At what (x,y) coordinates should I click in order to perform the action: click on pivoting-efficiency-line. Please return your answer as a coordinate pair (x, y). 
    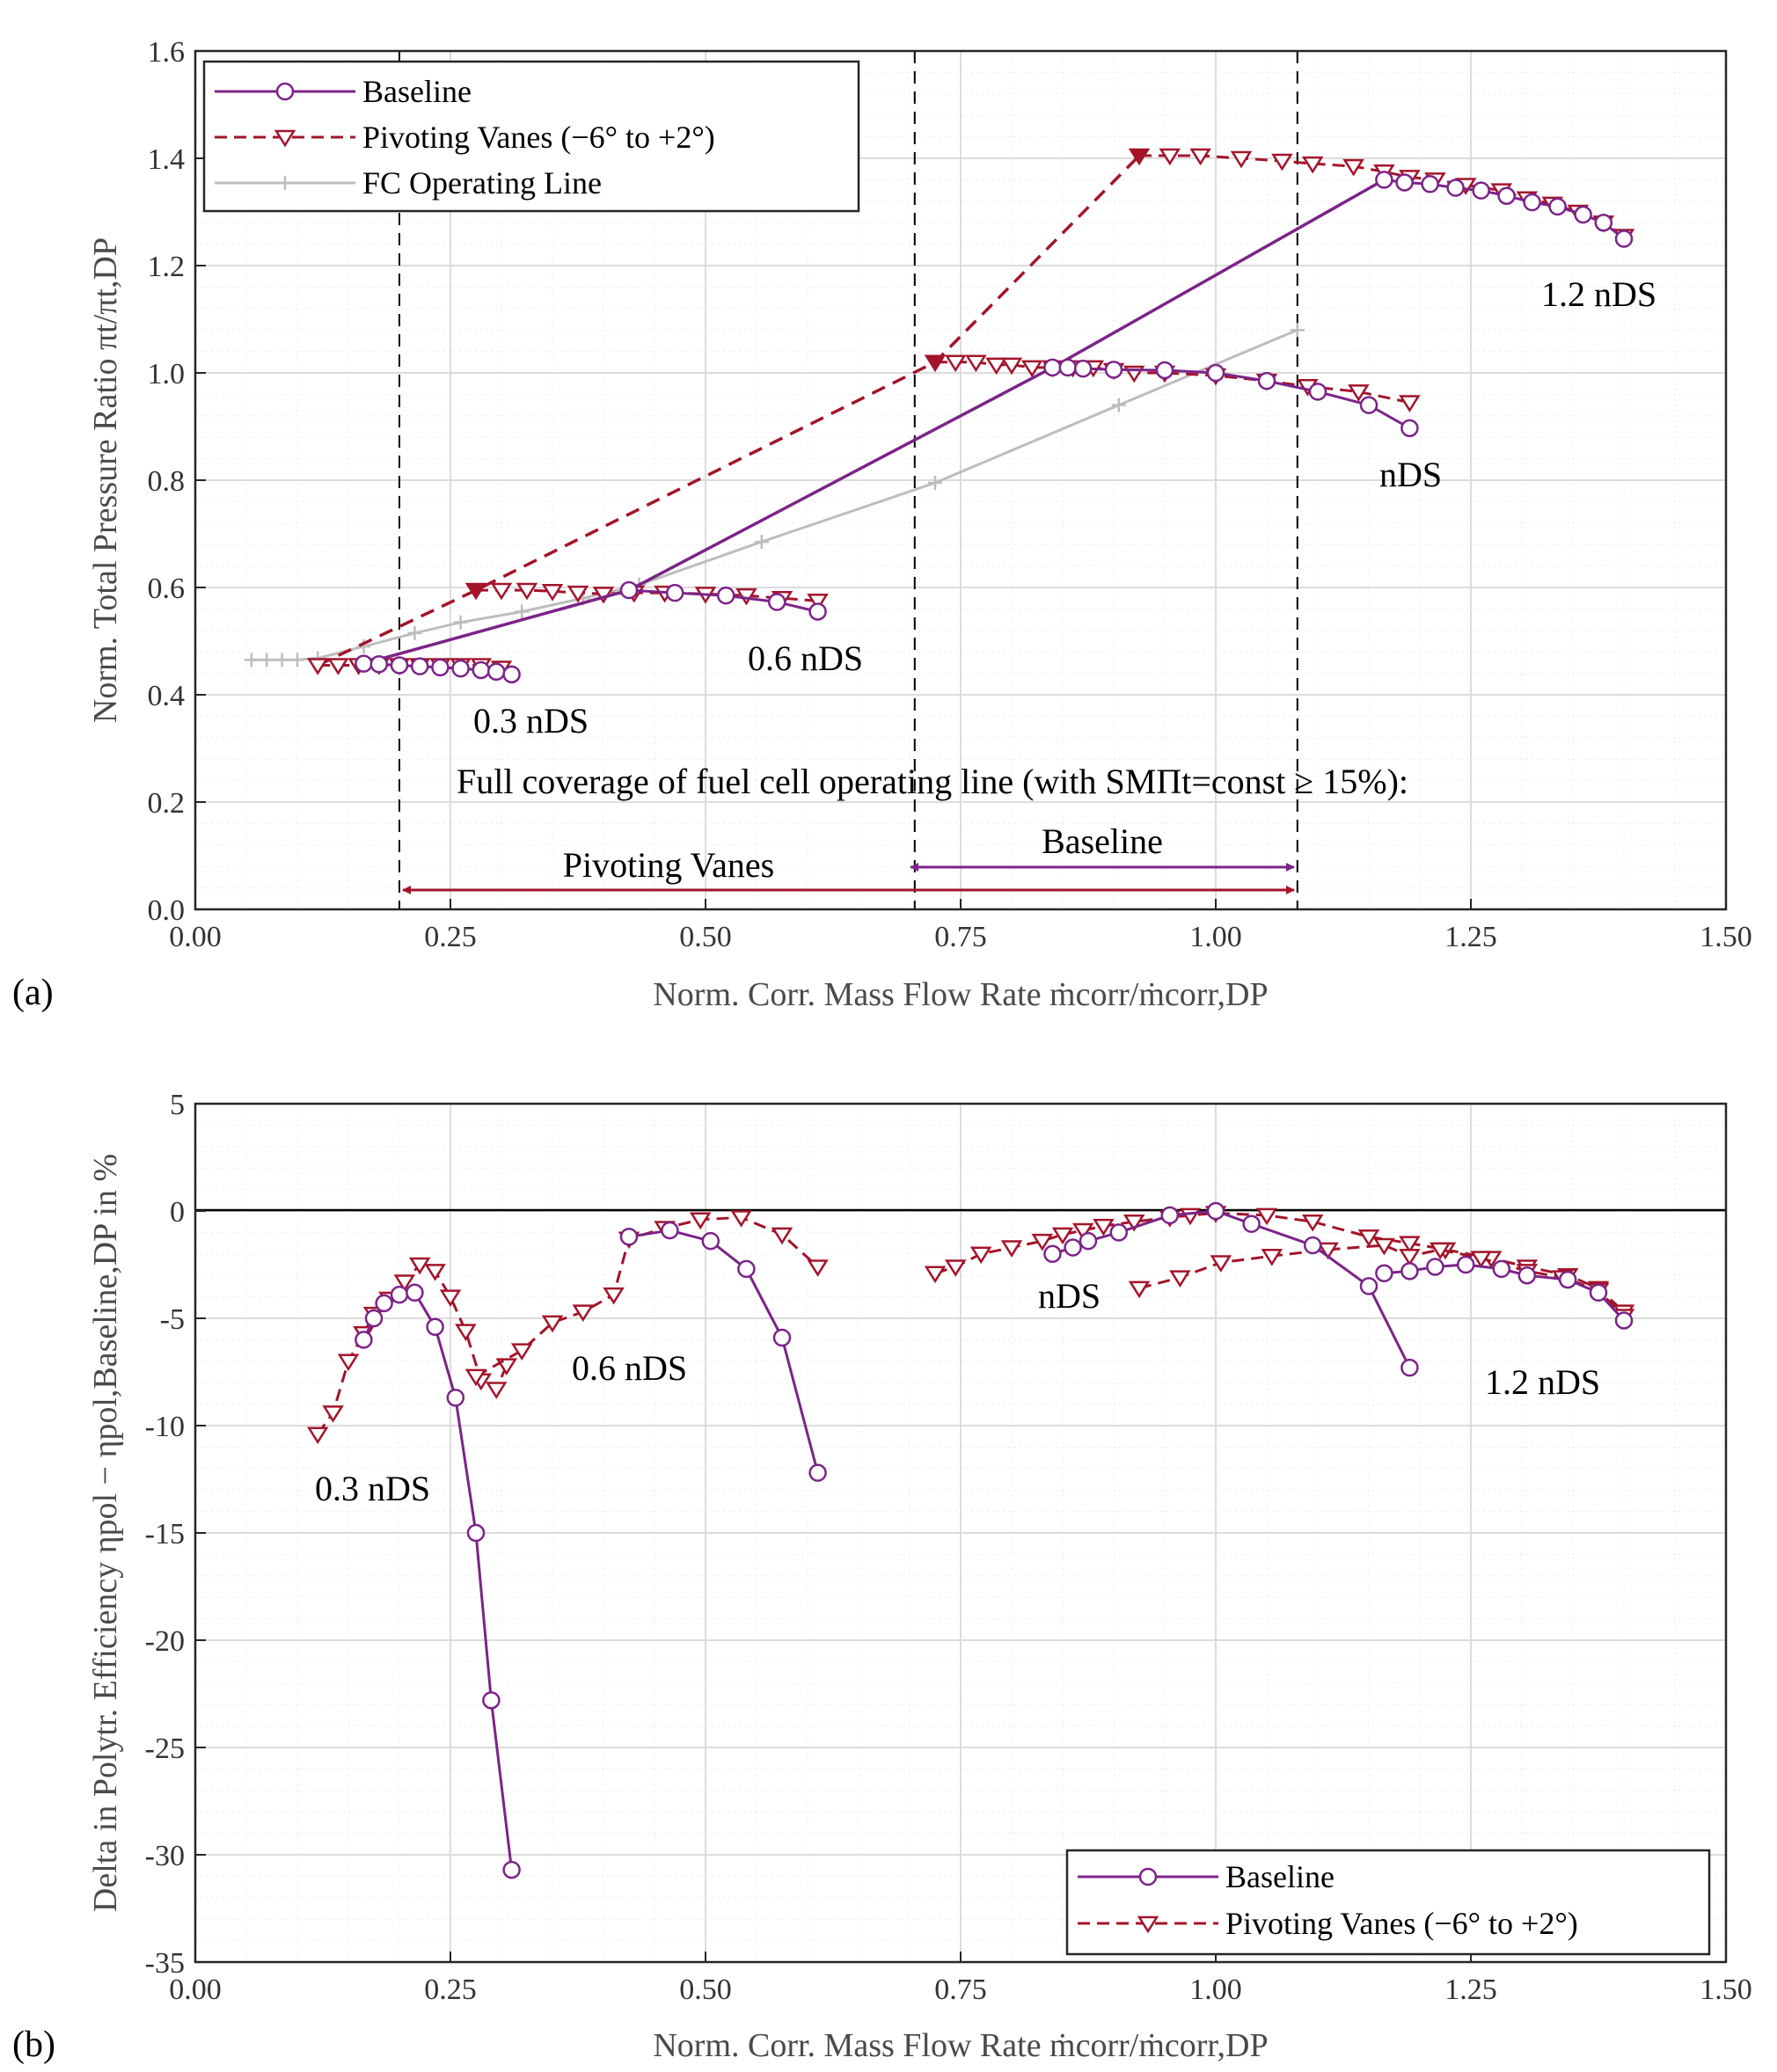
    Looking at the image, I should click on (1280, 1262).